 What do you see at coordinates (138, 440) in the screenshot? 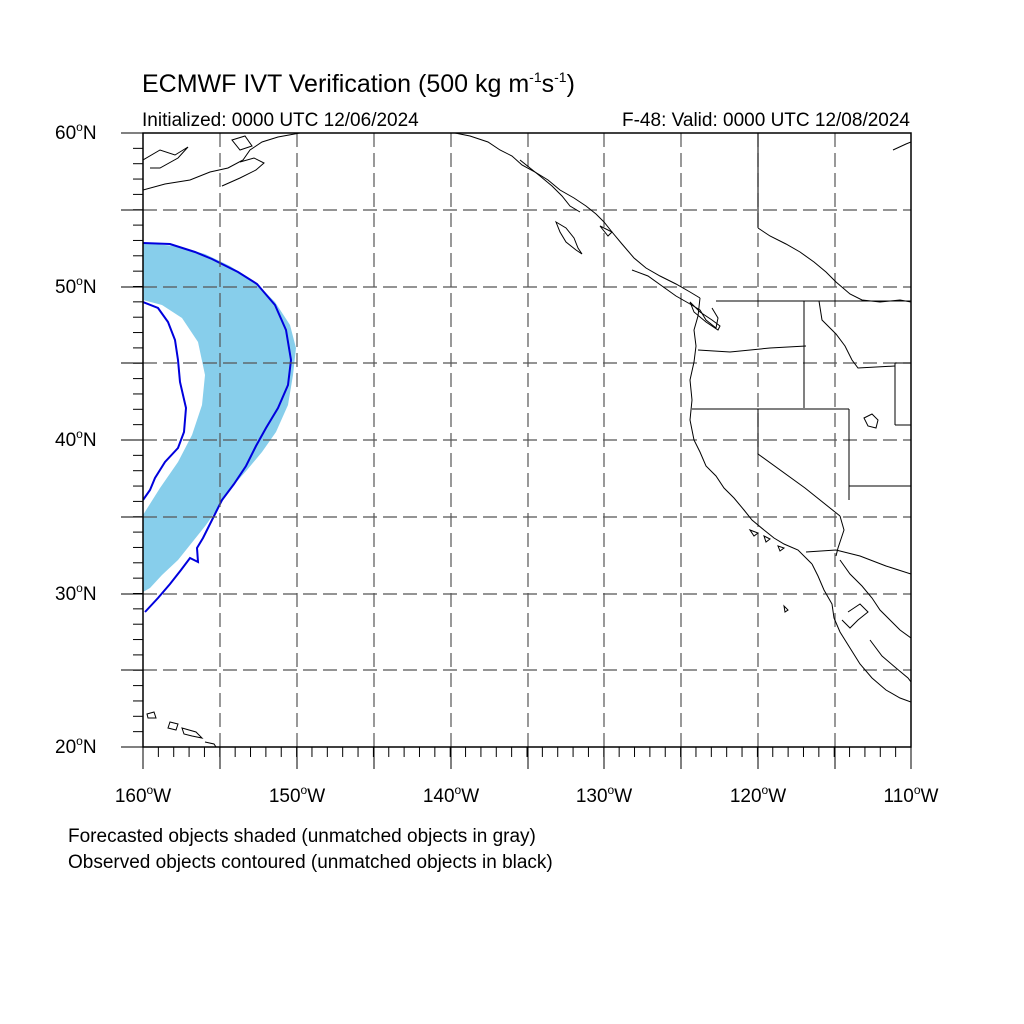
I see `lat-minor-ticks` at bounding box center [138, 440].